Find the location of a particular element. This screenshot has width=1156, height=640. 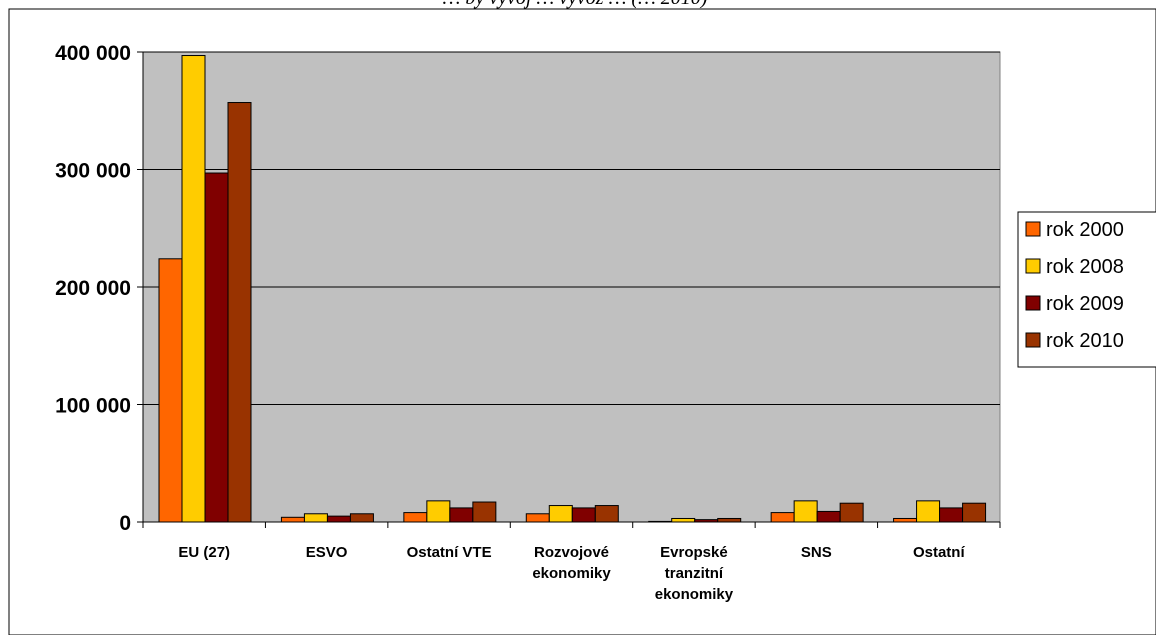

legend: rok 2000 rok 2008 rok 2009 rok 2010 is located at coordinates (1086, 289).